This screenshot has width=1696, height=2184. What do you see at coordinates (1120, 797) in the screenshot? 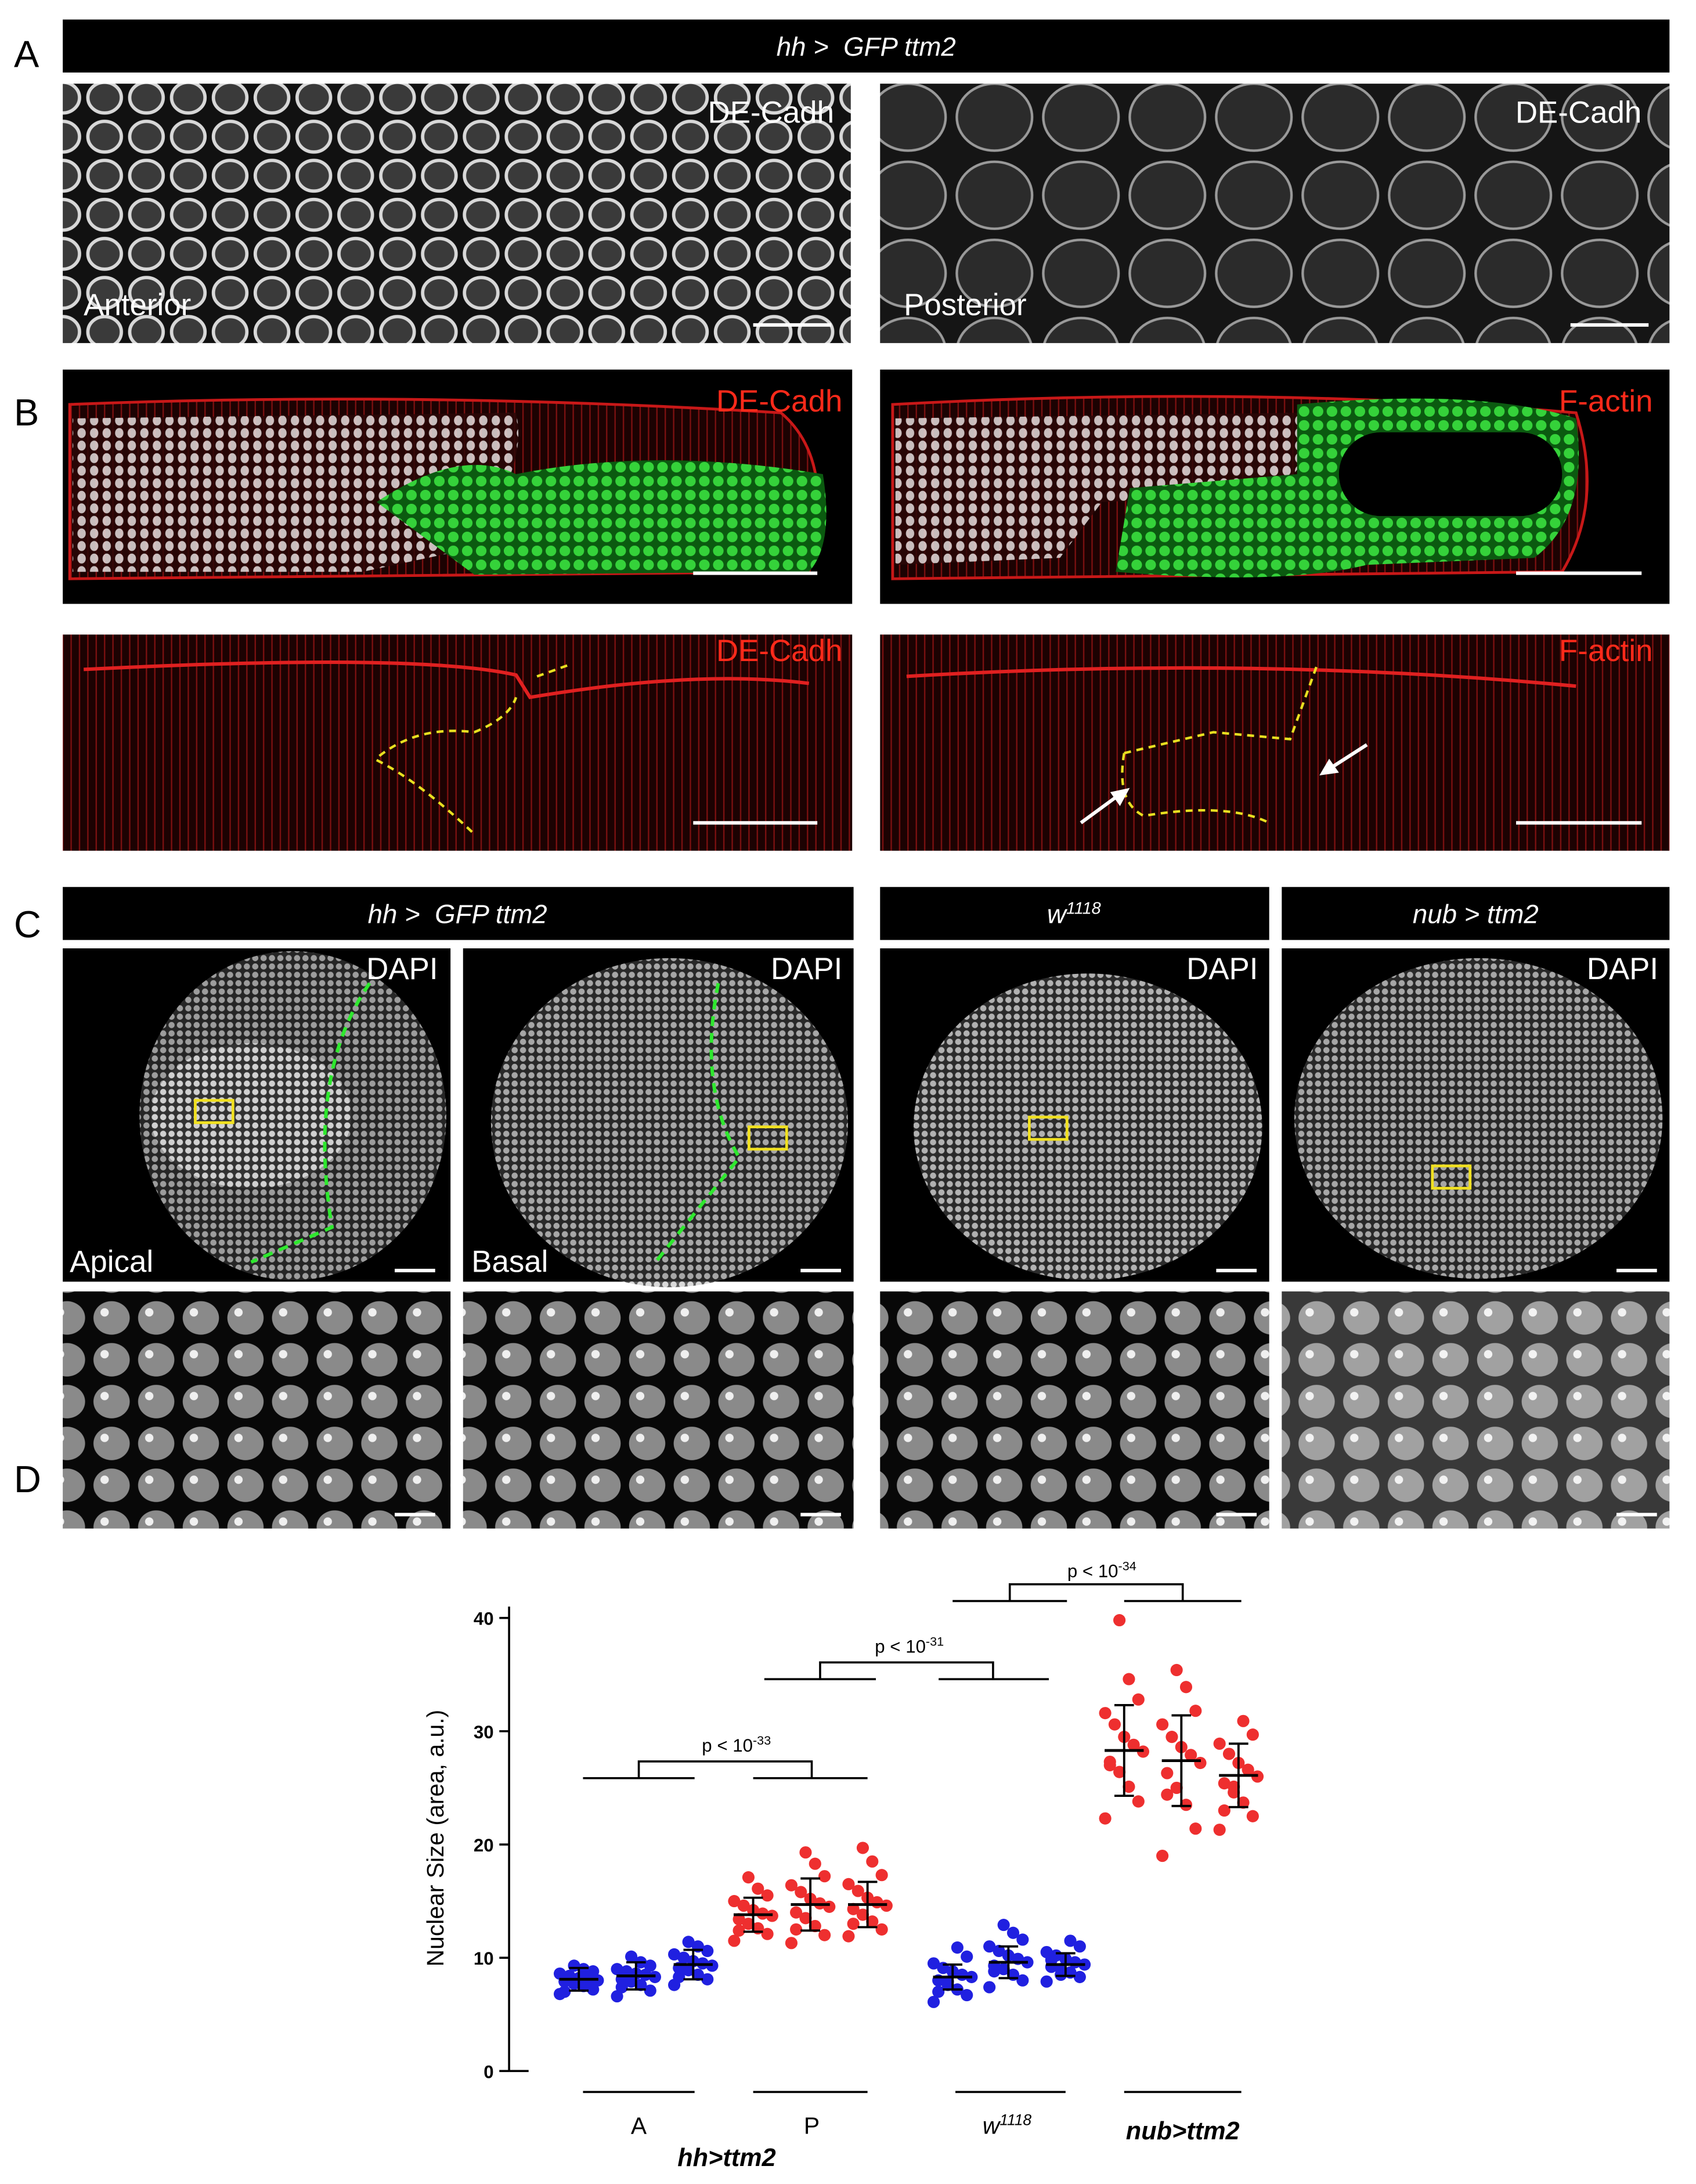
I see `arrow` at bounding box center [1120, 797].